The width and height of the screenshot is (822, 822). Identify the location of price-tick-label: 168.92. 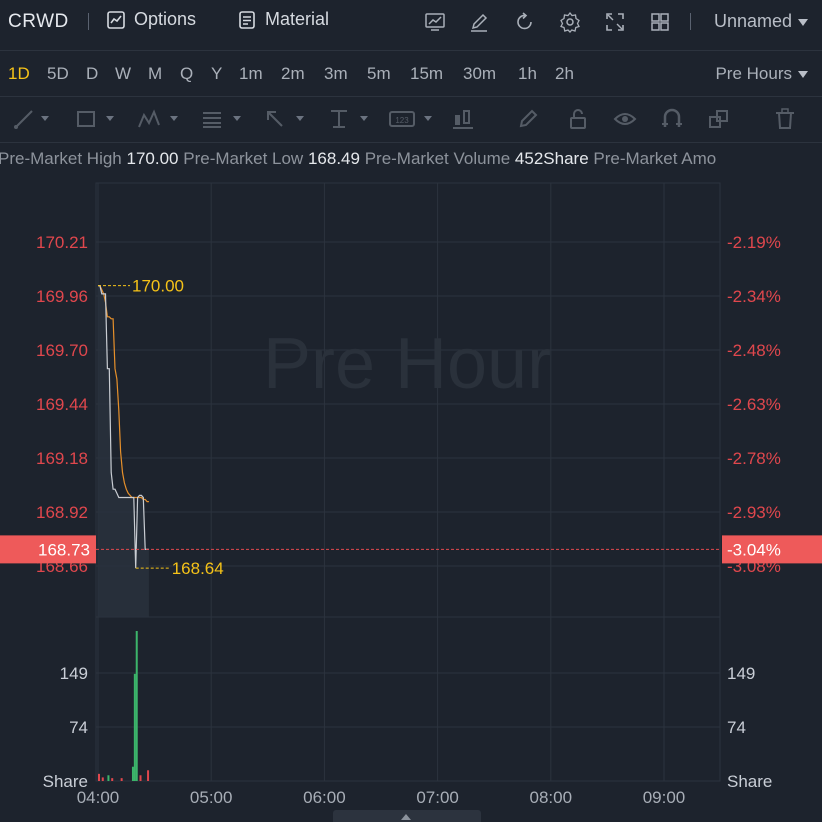
(62, 512).